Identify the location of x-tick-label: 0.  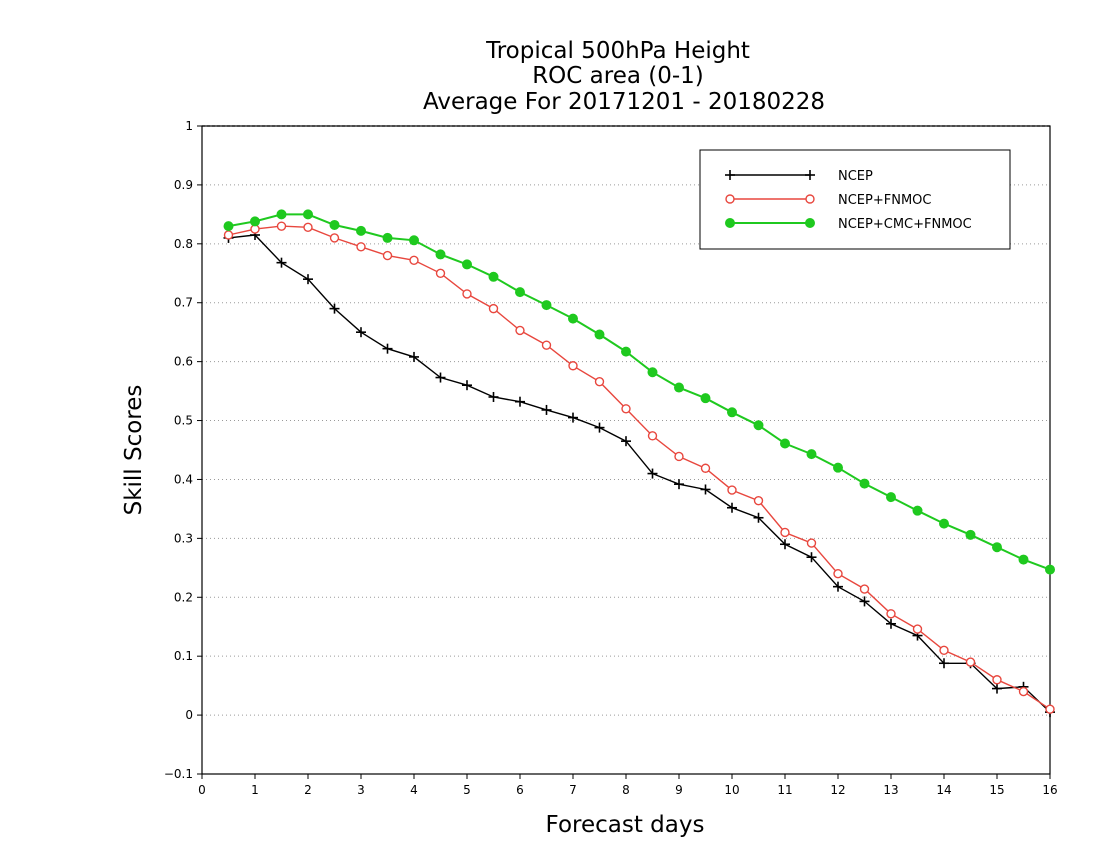
(202, 790).